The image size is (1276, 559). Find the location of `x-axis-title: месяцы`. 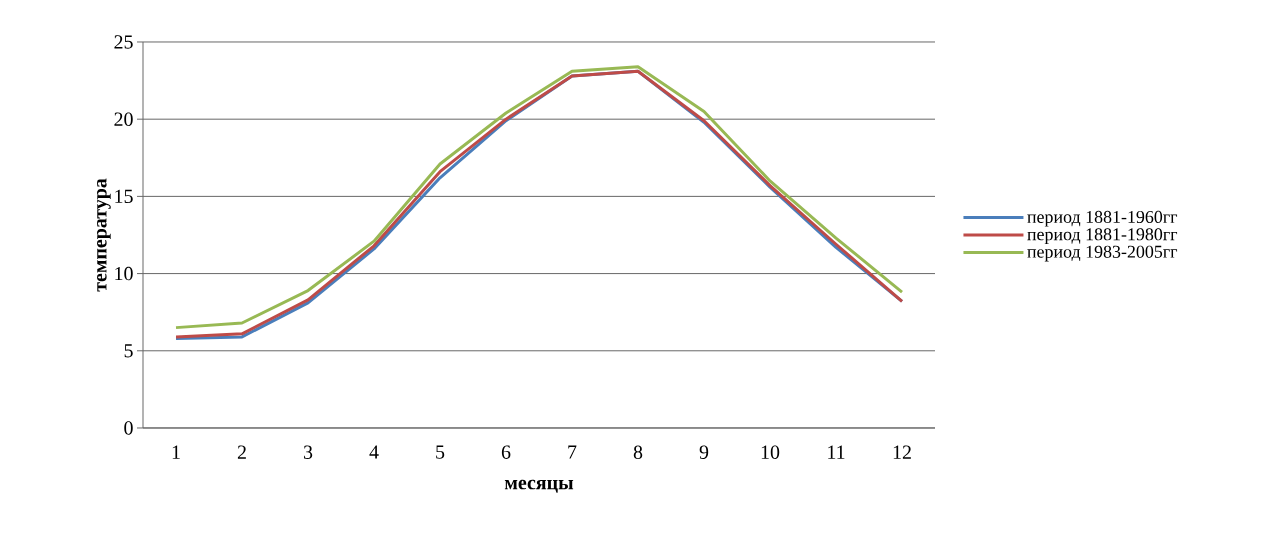

x-axis-title: месяцы is located at coordinates (539, 486).